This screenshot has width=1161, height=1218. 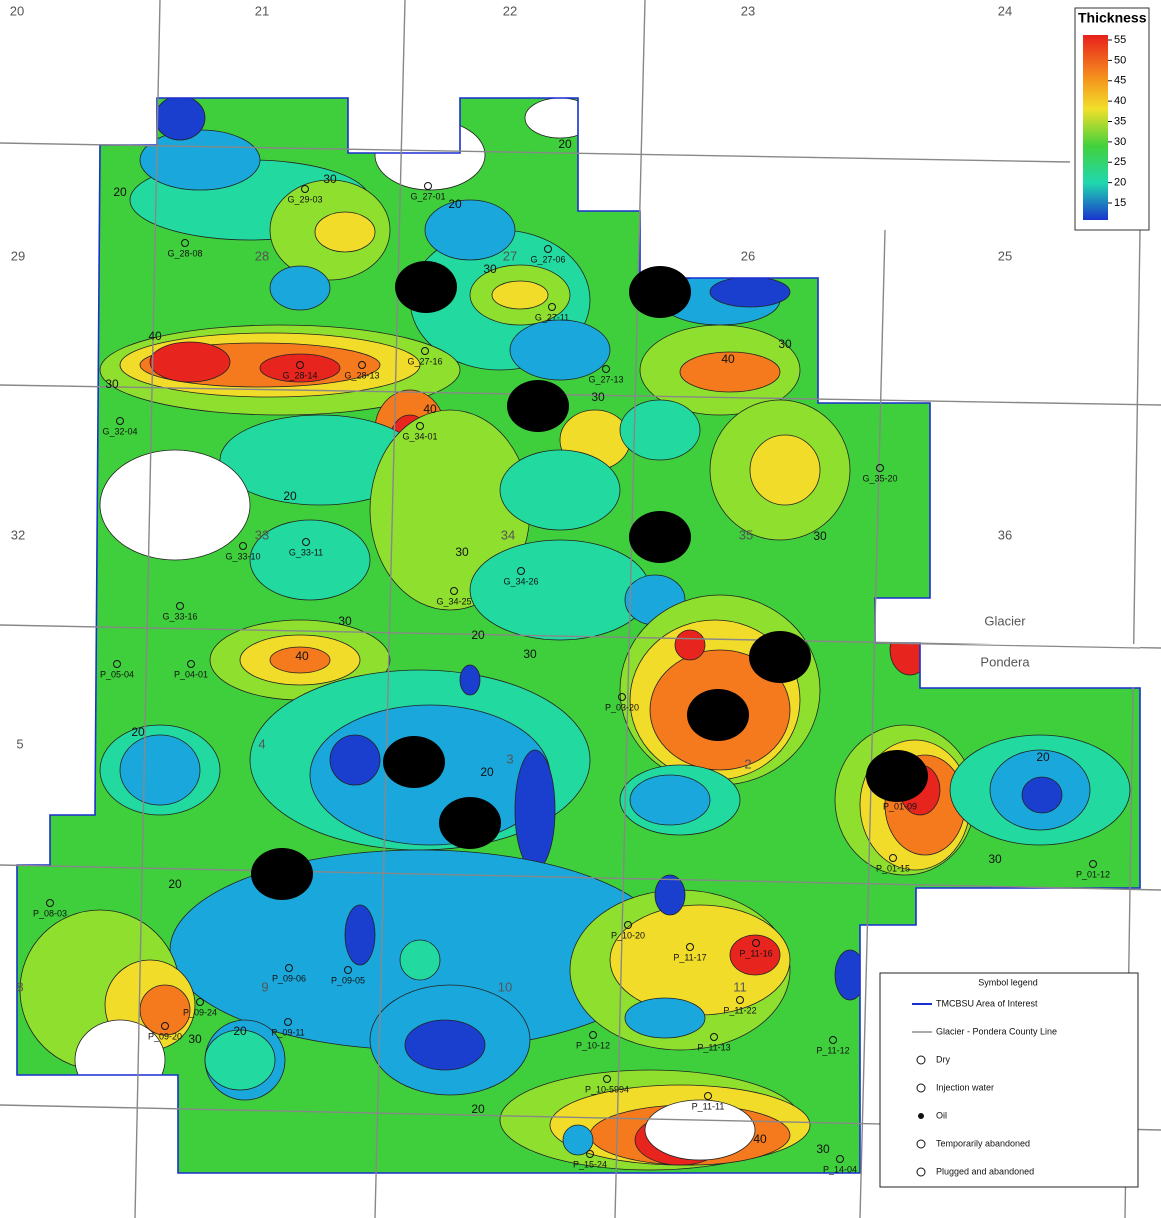 I want to click on well-label: P_04-01, so click(x=191, y=674).